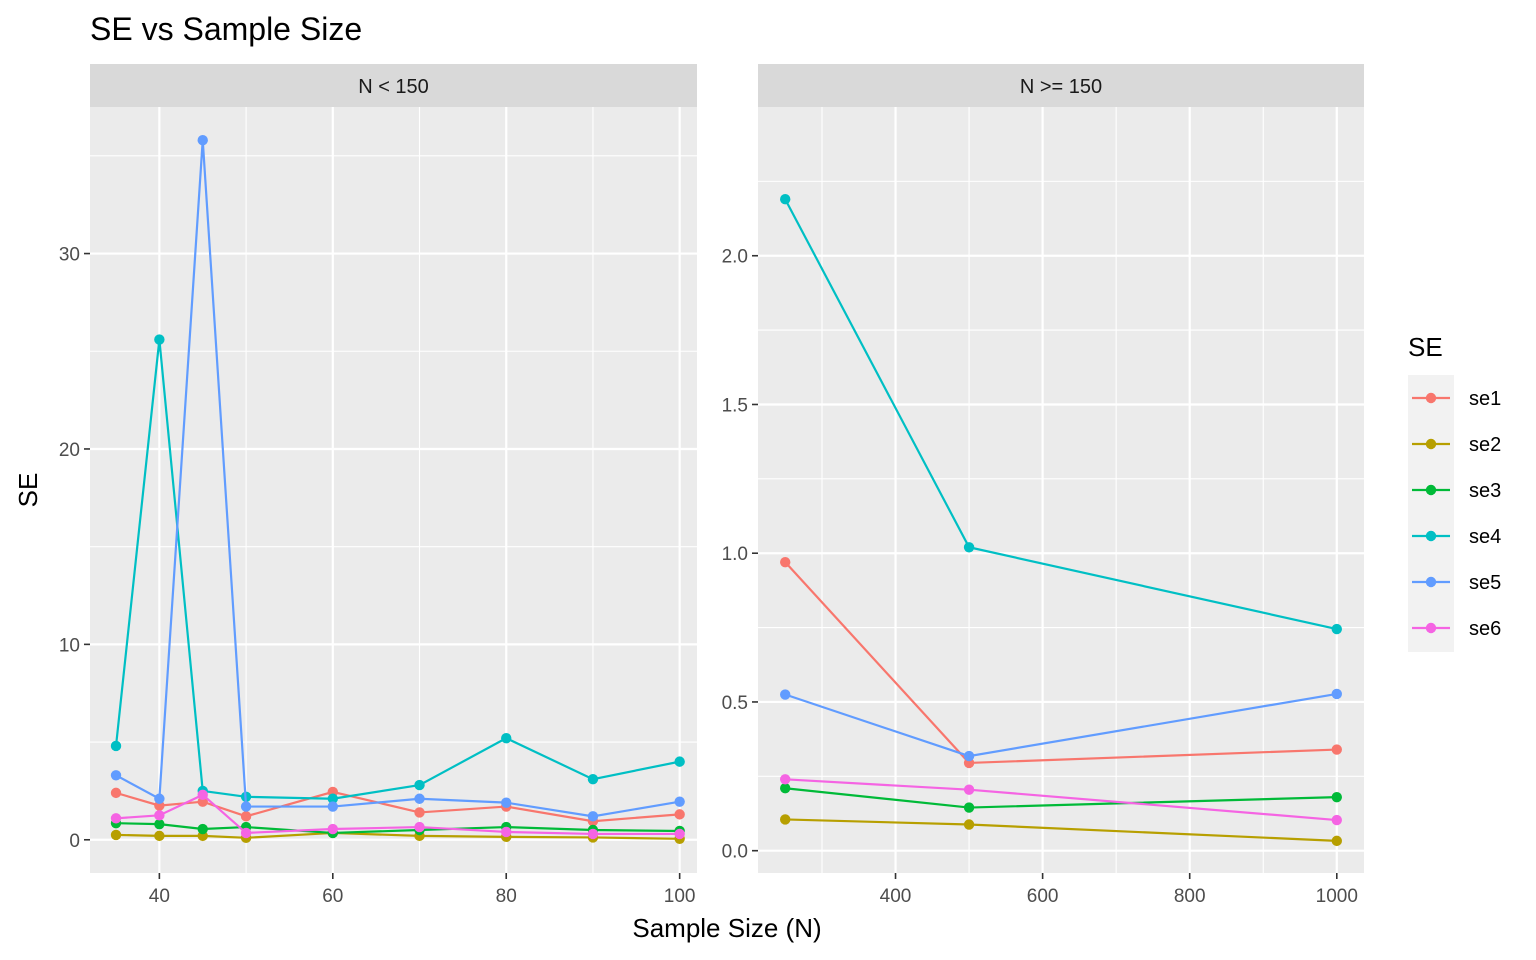  Describe the element at coordinates (69, 450) in the screenshot. I see `y-tick-label: 20` at that location.